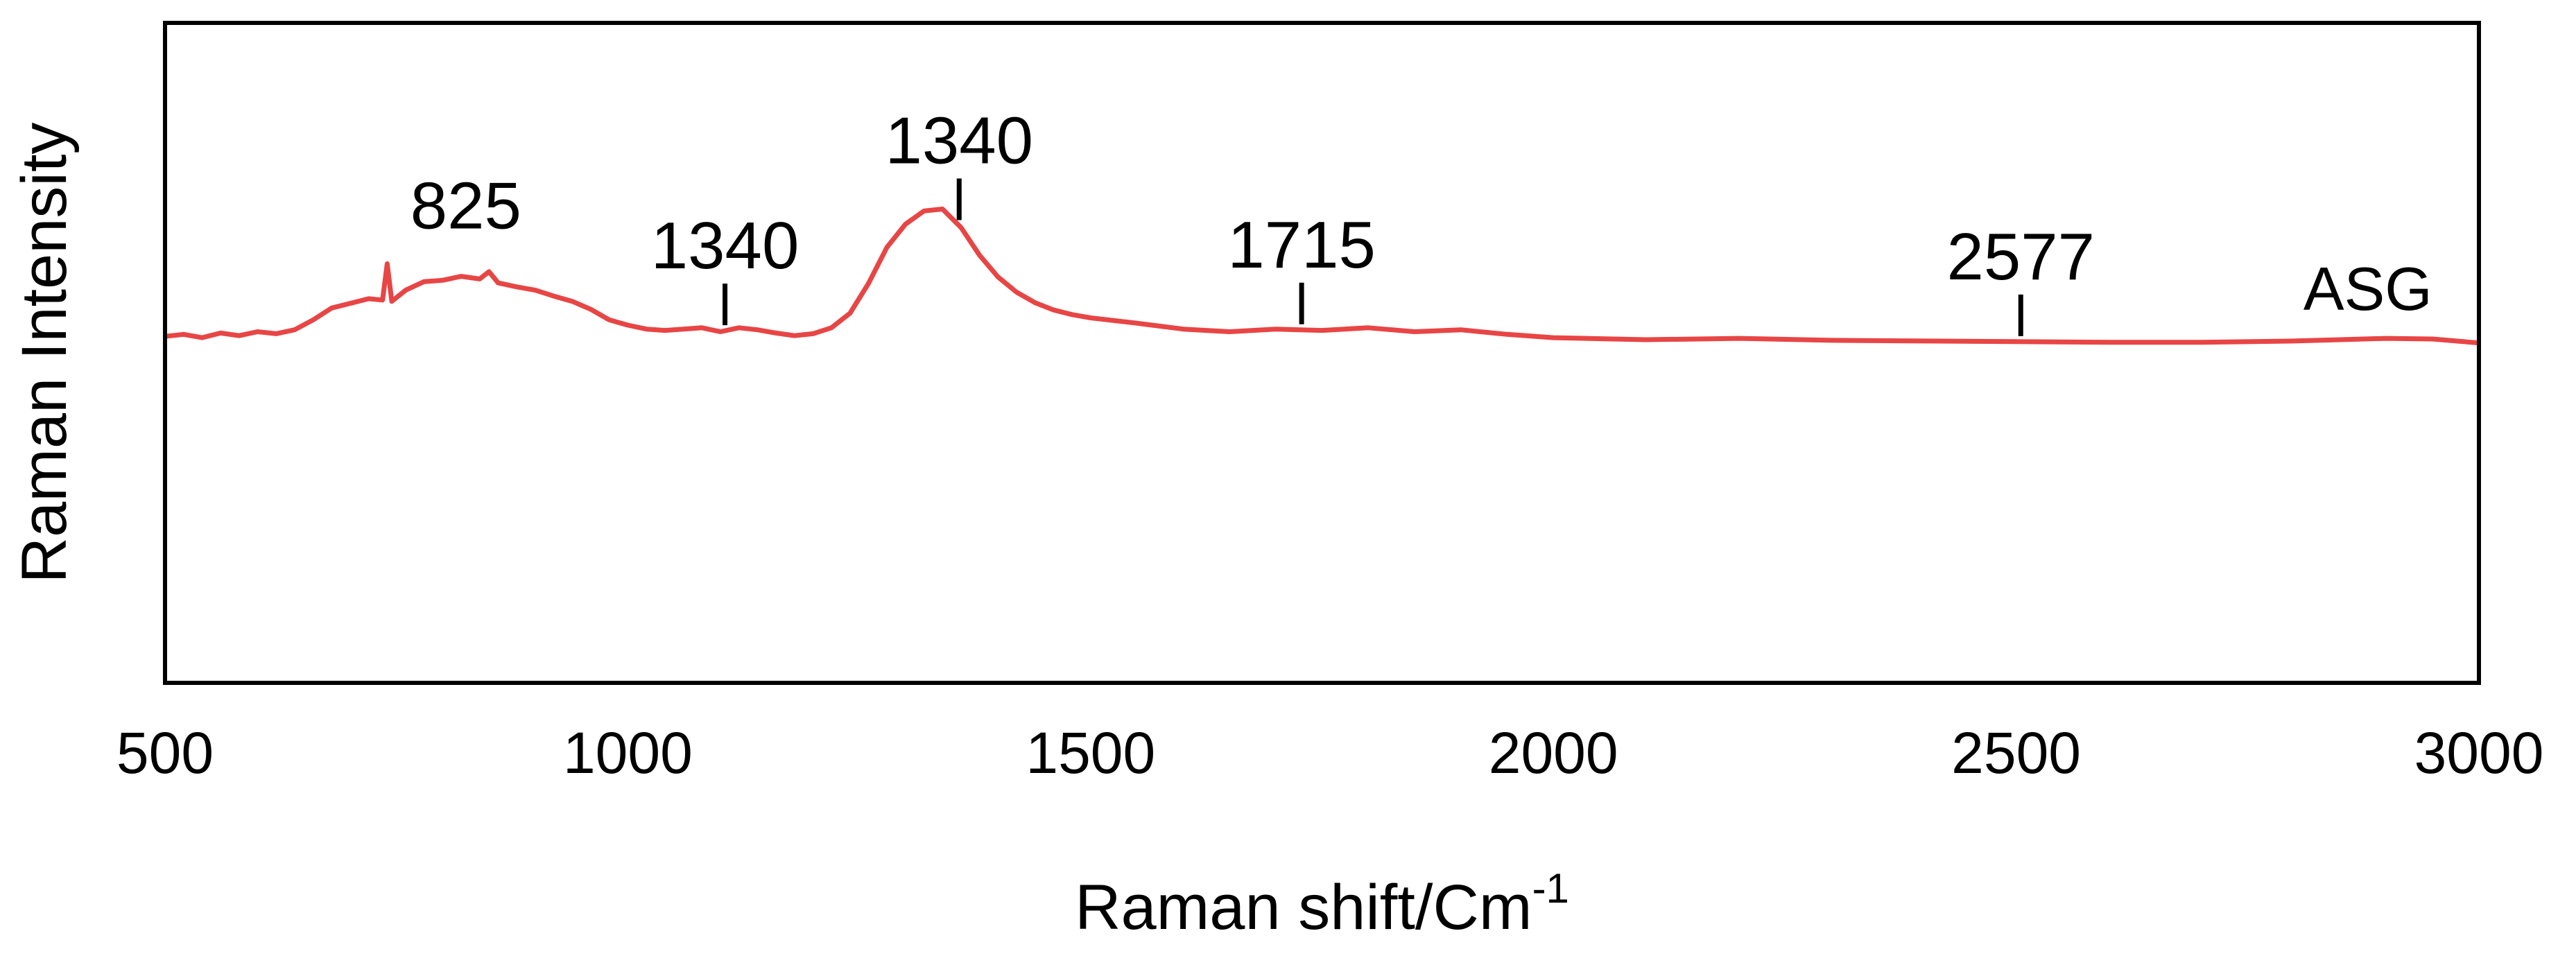  I want to click on x-tick-label-2000: 2000, so click(1553, 753).